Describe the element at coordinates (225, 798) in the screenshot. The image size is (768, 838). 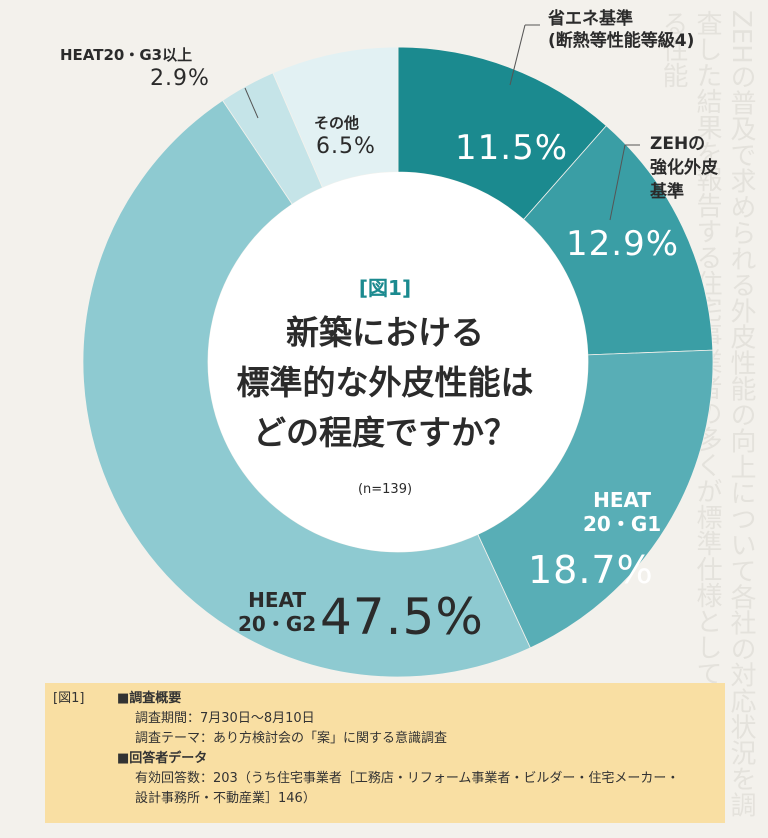
I see `survey-responses-line2: 設計事務所・不動産業］146）` at that location.